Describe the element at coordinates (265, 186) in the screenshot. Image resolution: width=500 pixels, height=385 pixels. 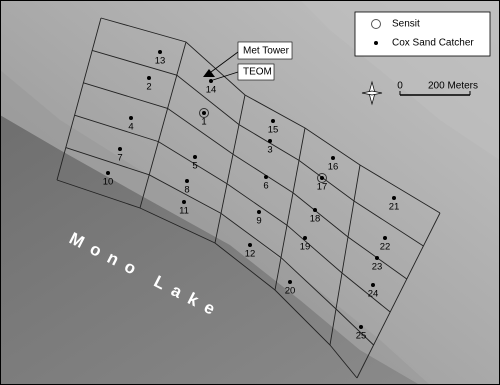
I see `site-label: 6` at that location.